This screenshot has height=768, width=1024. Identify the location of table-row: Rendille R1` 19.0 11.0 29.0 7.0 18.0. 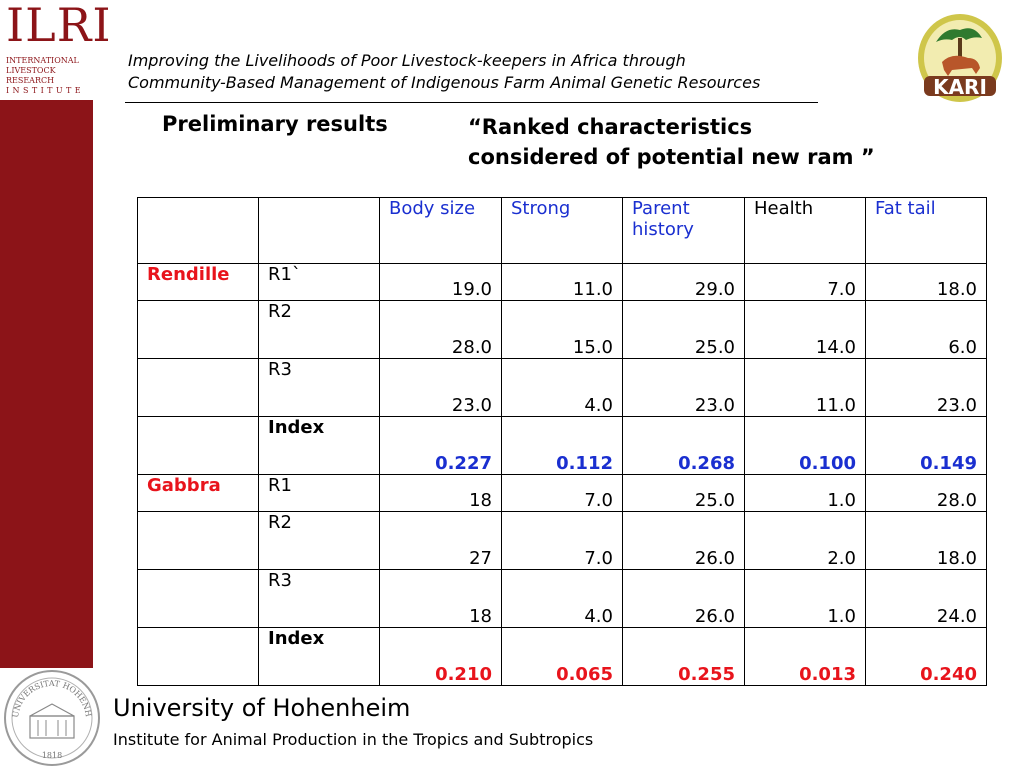
(562, 282).